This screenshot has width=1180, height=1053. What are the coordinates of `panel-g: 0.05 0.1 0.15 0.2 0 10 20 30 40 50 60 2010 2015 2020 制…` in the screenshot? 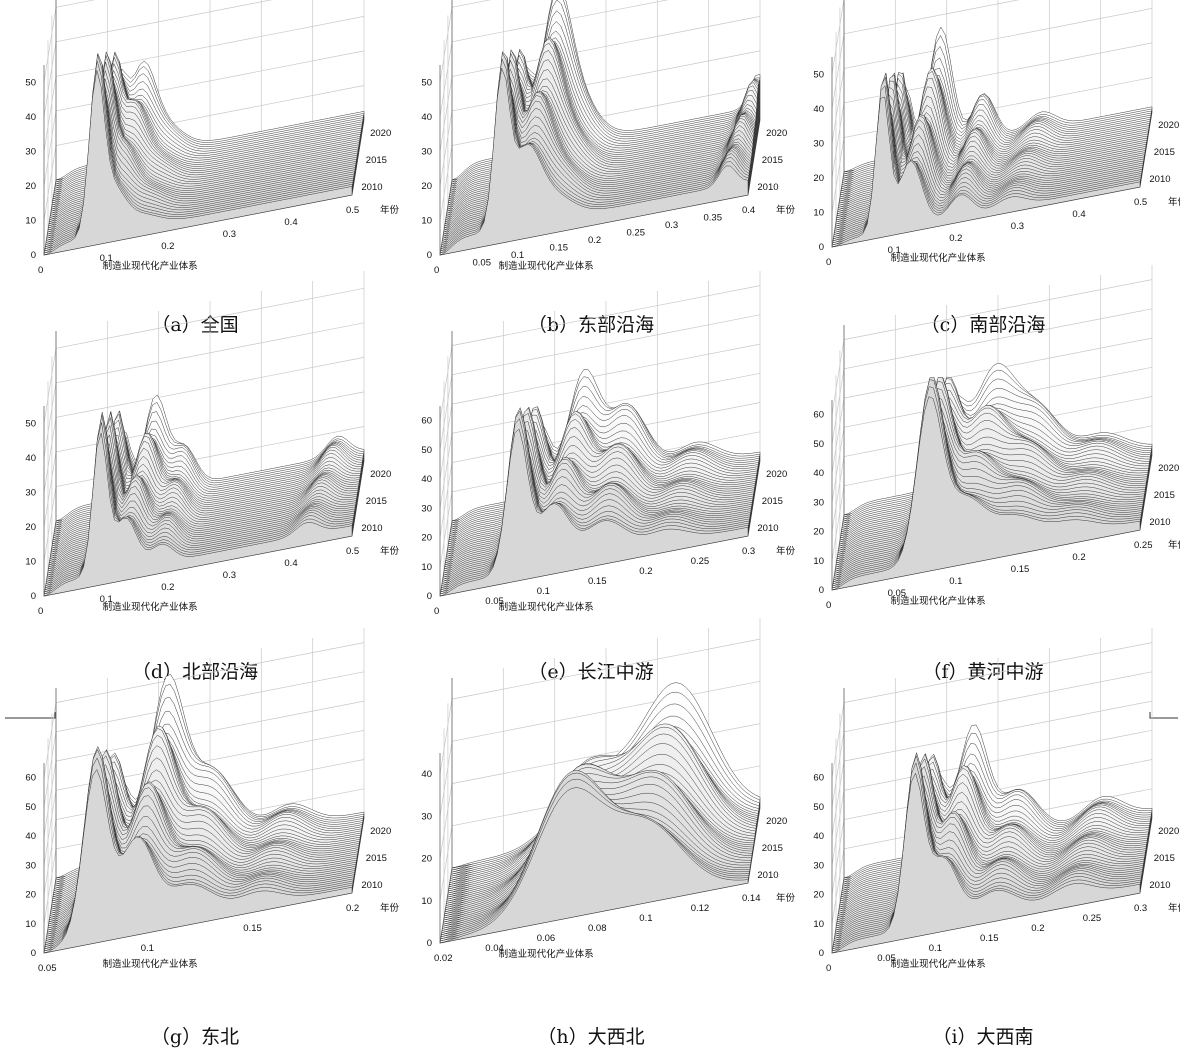 It's located at (212, 838).